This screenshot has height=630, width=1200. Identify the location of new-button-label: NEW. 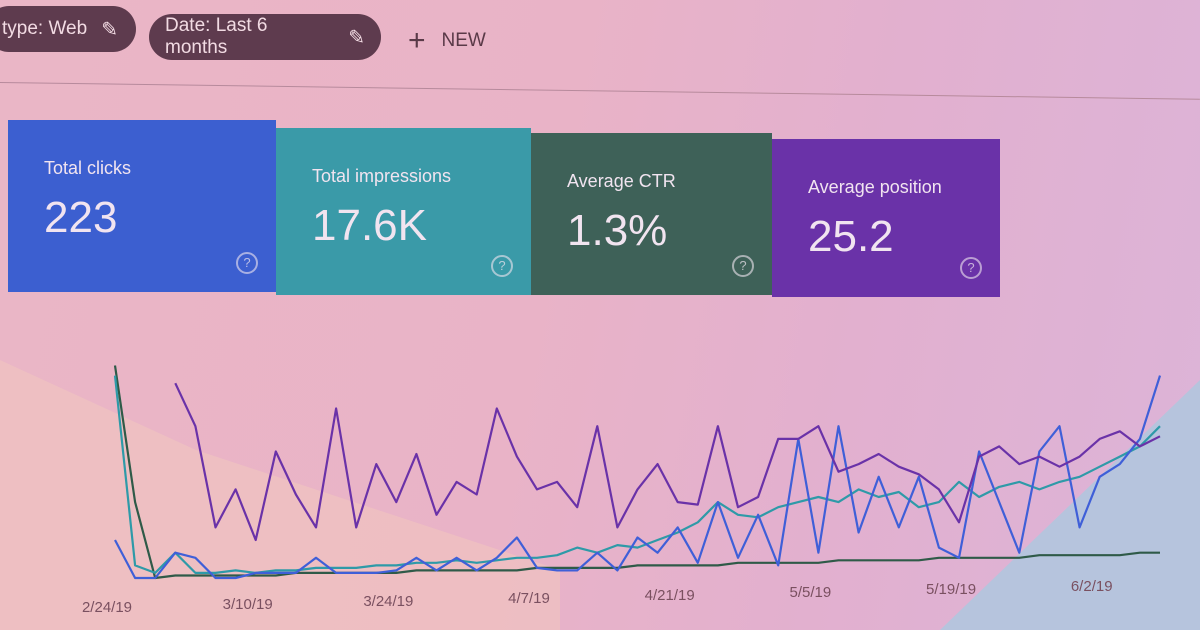
(463, 40).